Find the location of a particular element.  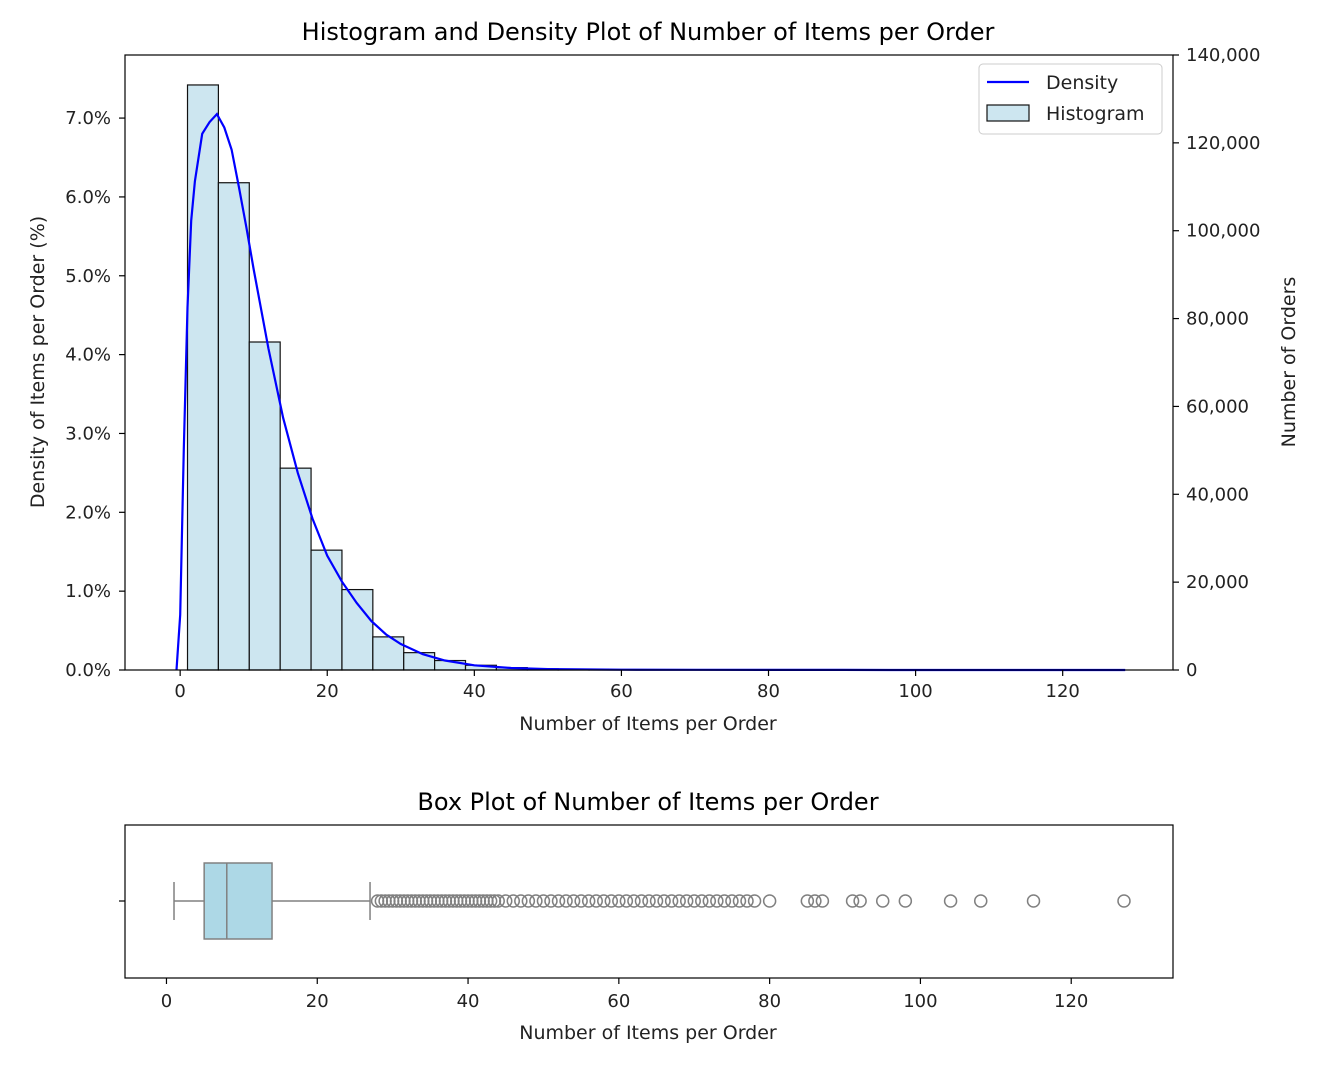

x-tick-label: 20 is located at coordinates (327, 691).